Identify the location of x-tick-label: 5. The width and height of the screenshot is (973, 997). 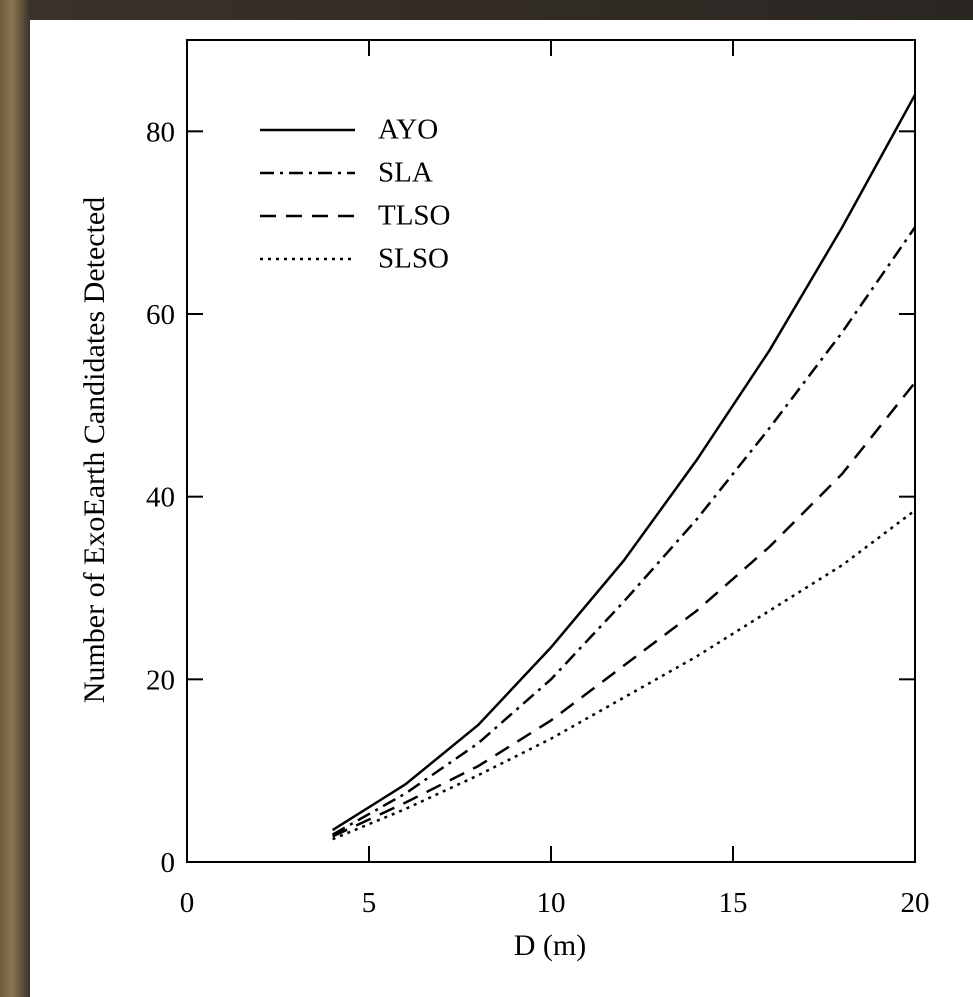
(369, 903).